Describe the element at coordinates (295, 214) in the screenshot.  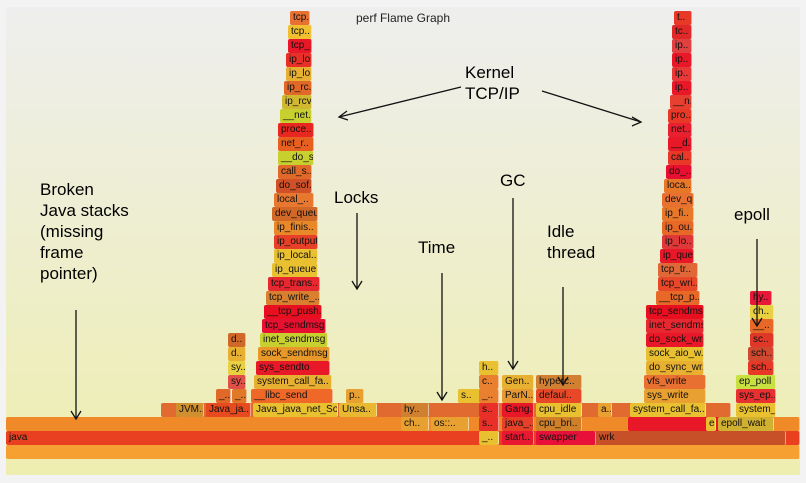
I see `flame-frame: dev_queu..` at that location.